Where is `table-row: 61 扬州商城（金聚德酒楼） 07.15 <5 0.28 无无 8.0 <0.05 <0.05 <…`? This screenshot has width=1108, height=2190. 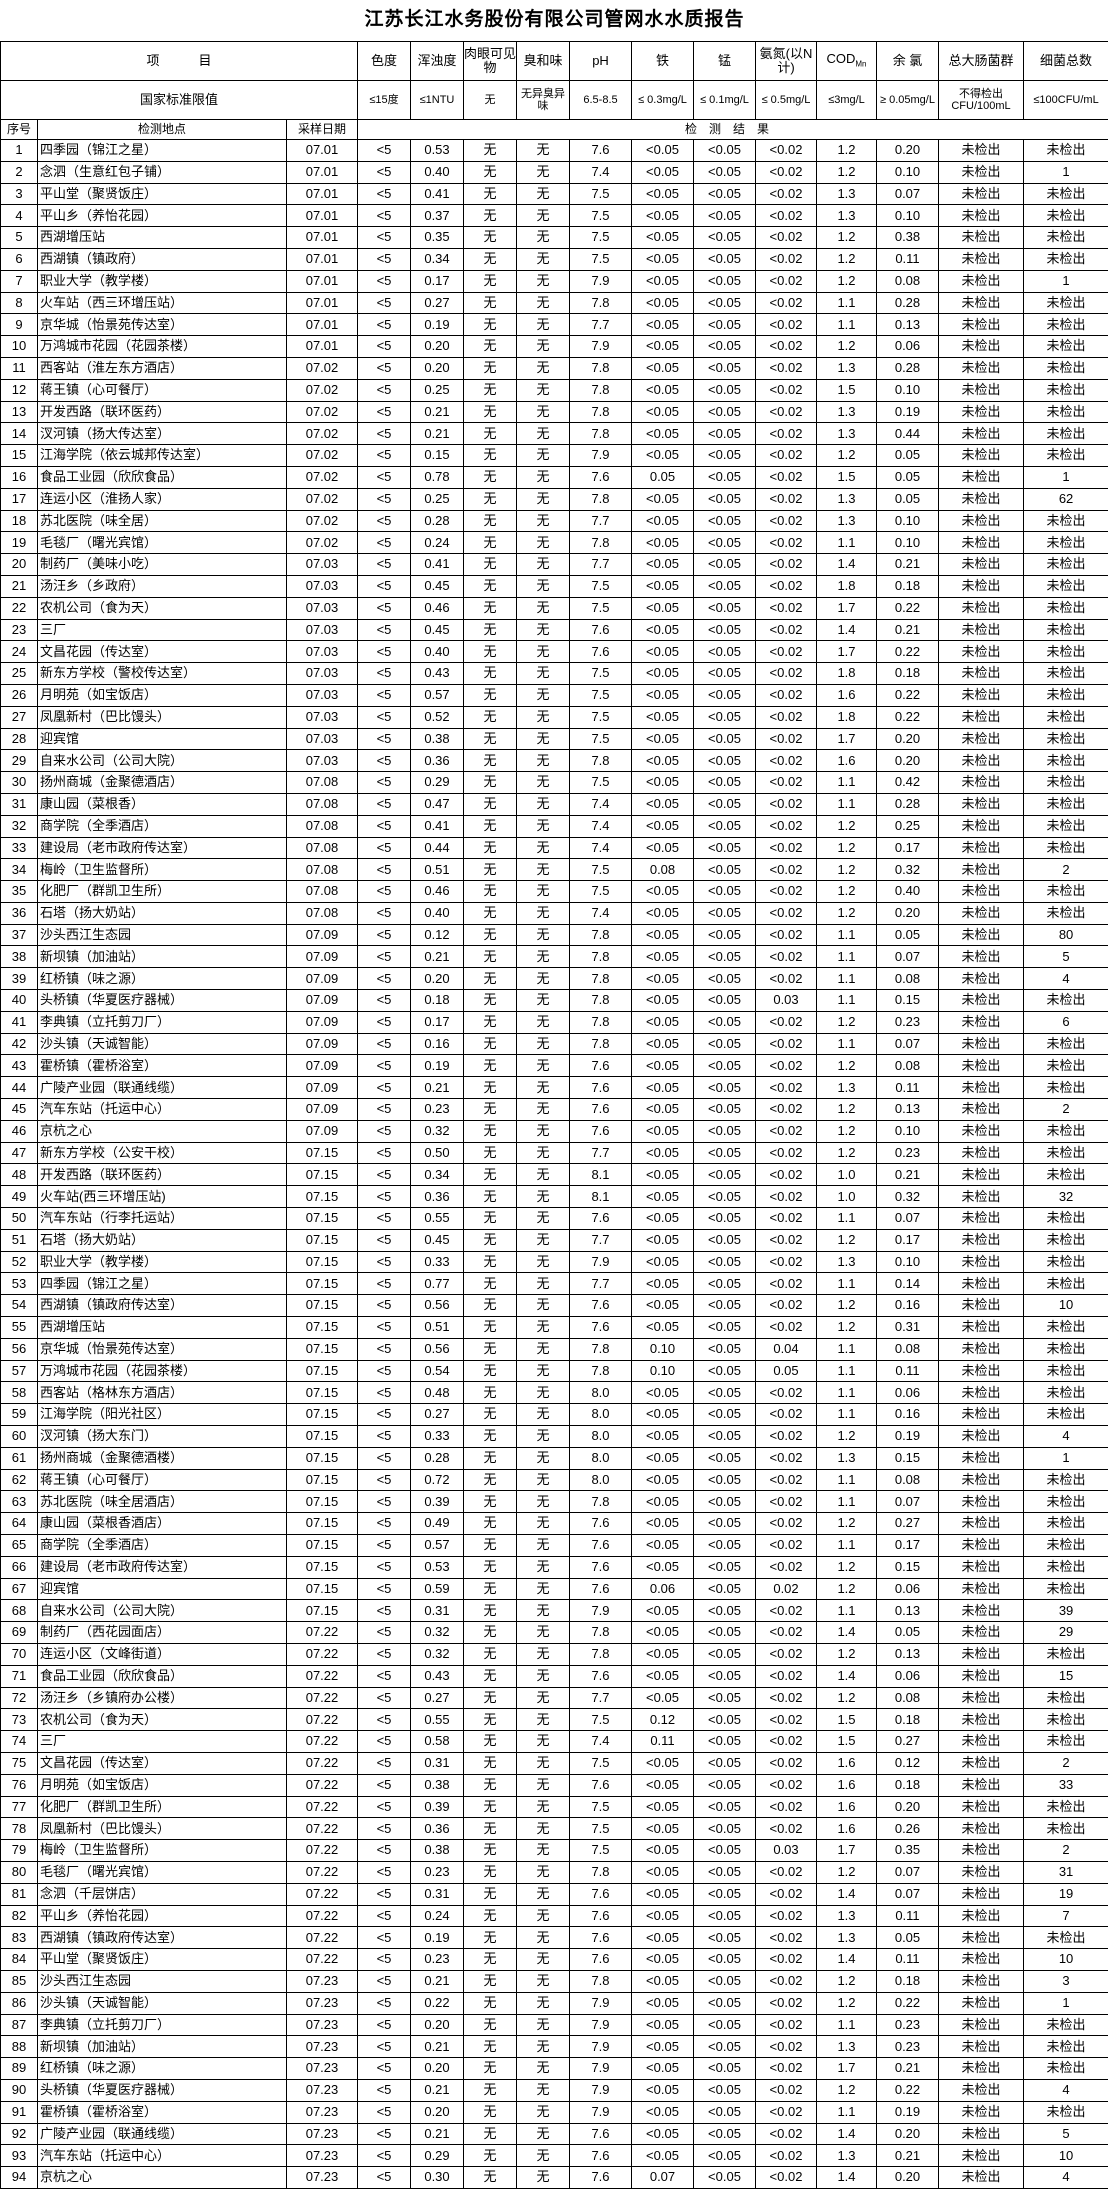 table-row: 61 扬州商城（金聚德酒楼） 07.15 <5 0.28 无无 8.0 <0.05 <0.05 <… is located at coordinates (554, 1458).